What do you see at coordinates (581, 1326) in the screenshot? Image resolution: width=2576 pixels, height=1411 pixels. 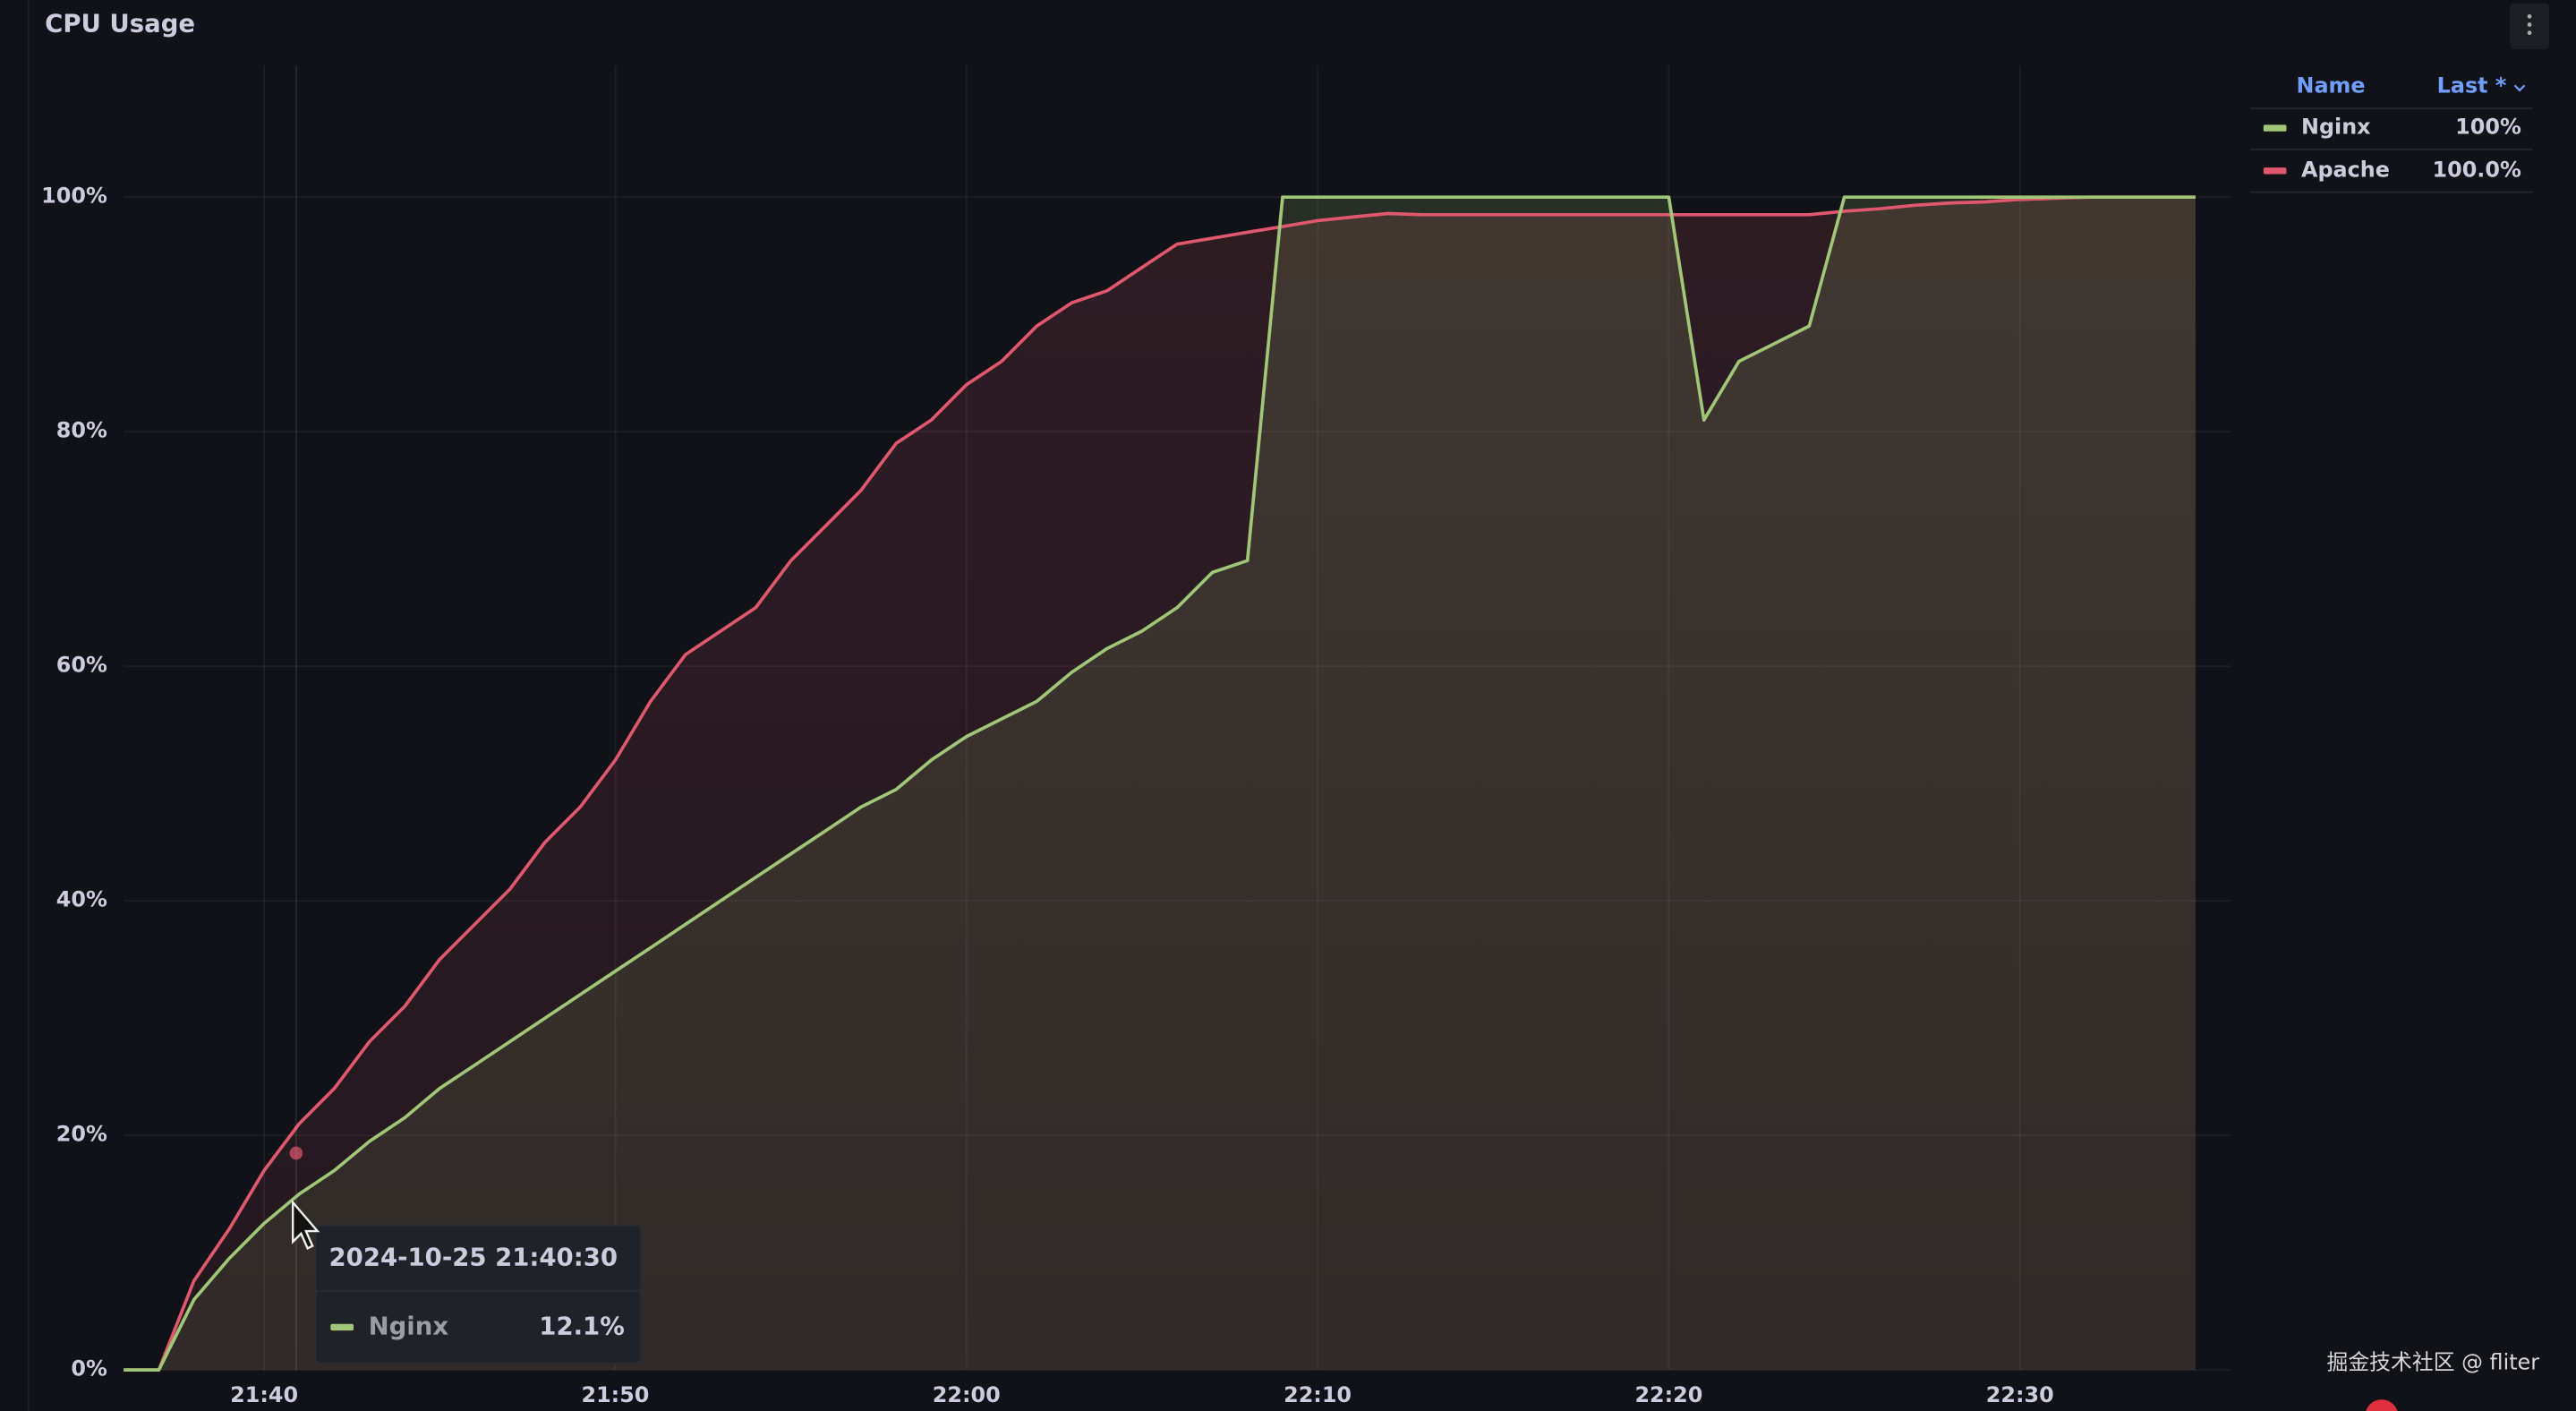 I see `tooltip-value: 12.1%` at bounding box center [581, 1326].